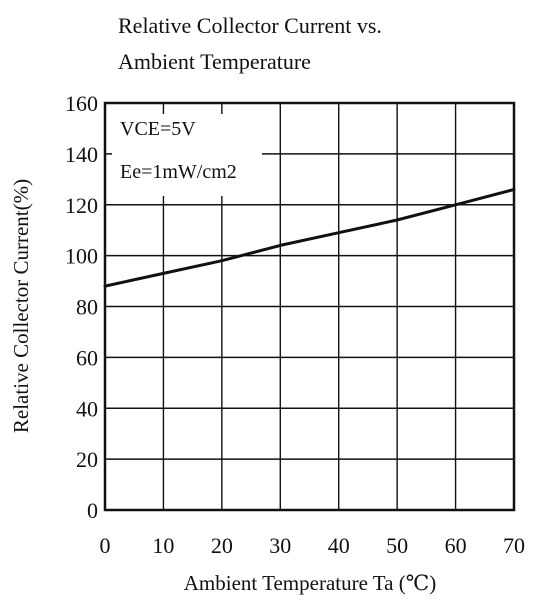 The image size is (534, 603). Describe the element at coordinates (310, 583) in the screenshot. I see `x-axis-label: Ambient Temperature Ta (℃)` at that location.